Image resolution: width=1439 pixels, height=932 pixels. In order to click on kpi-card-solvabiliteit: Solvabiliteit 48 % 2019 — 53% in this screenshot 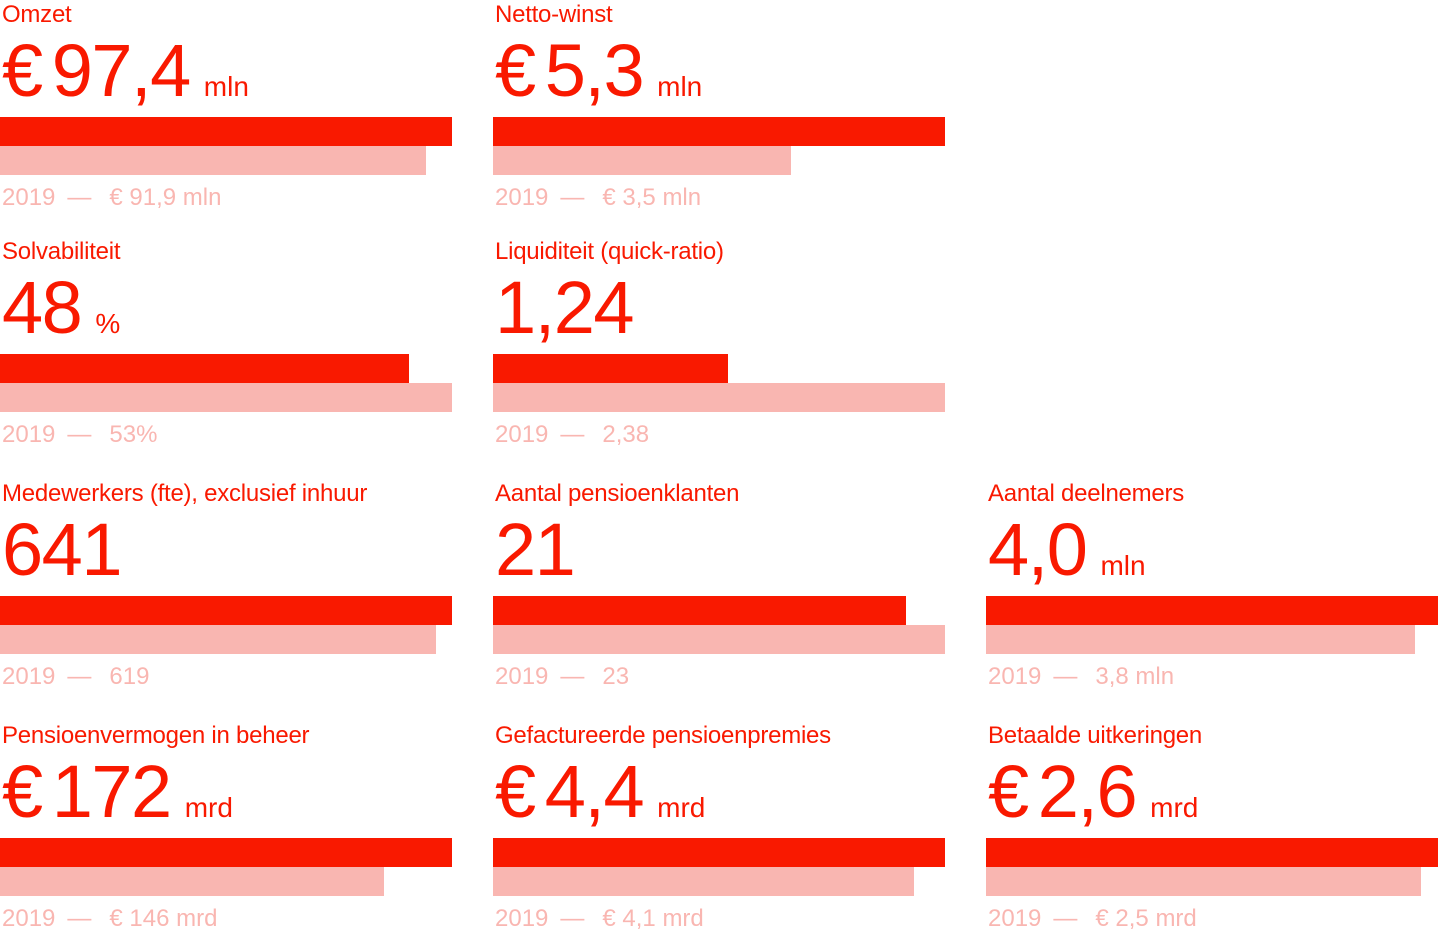, I will do `click(226, 358)`.